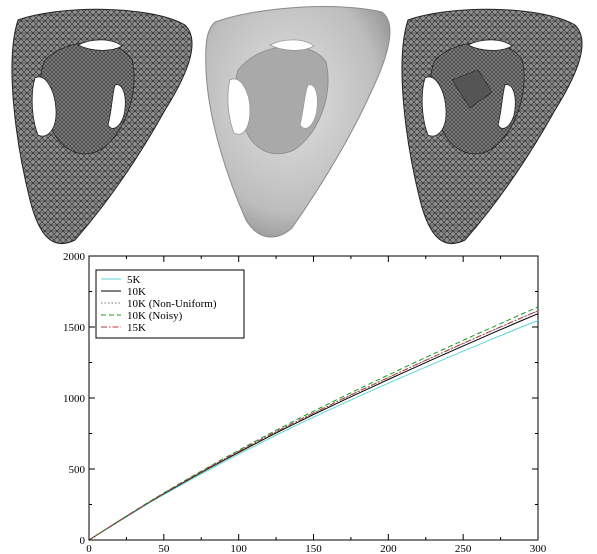 The height and width of the screenshot is (554, 597). What do you see at coordinates (77, 470) in the screenshot?
I see `y-tick-label: 500` at bounding box center [77, 470].